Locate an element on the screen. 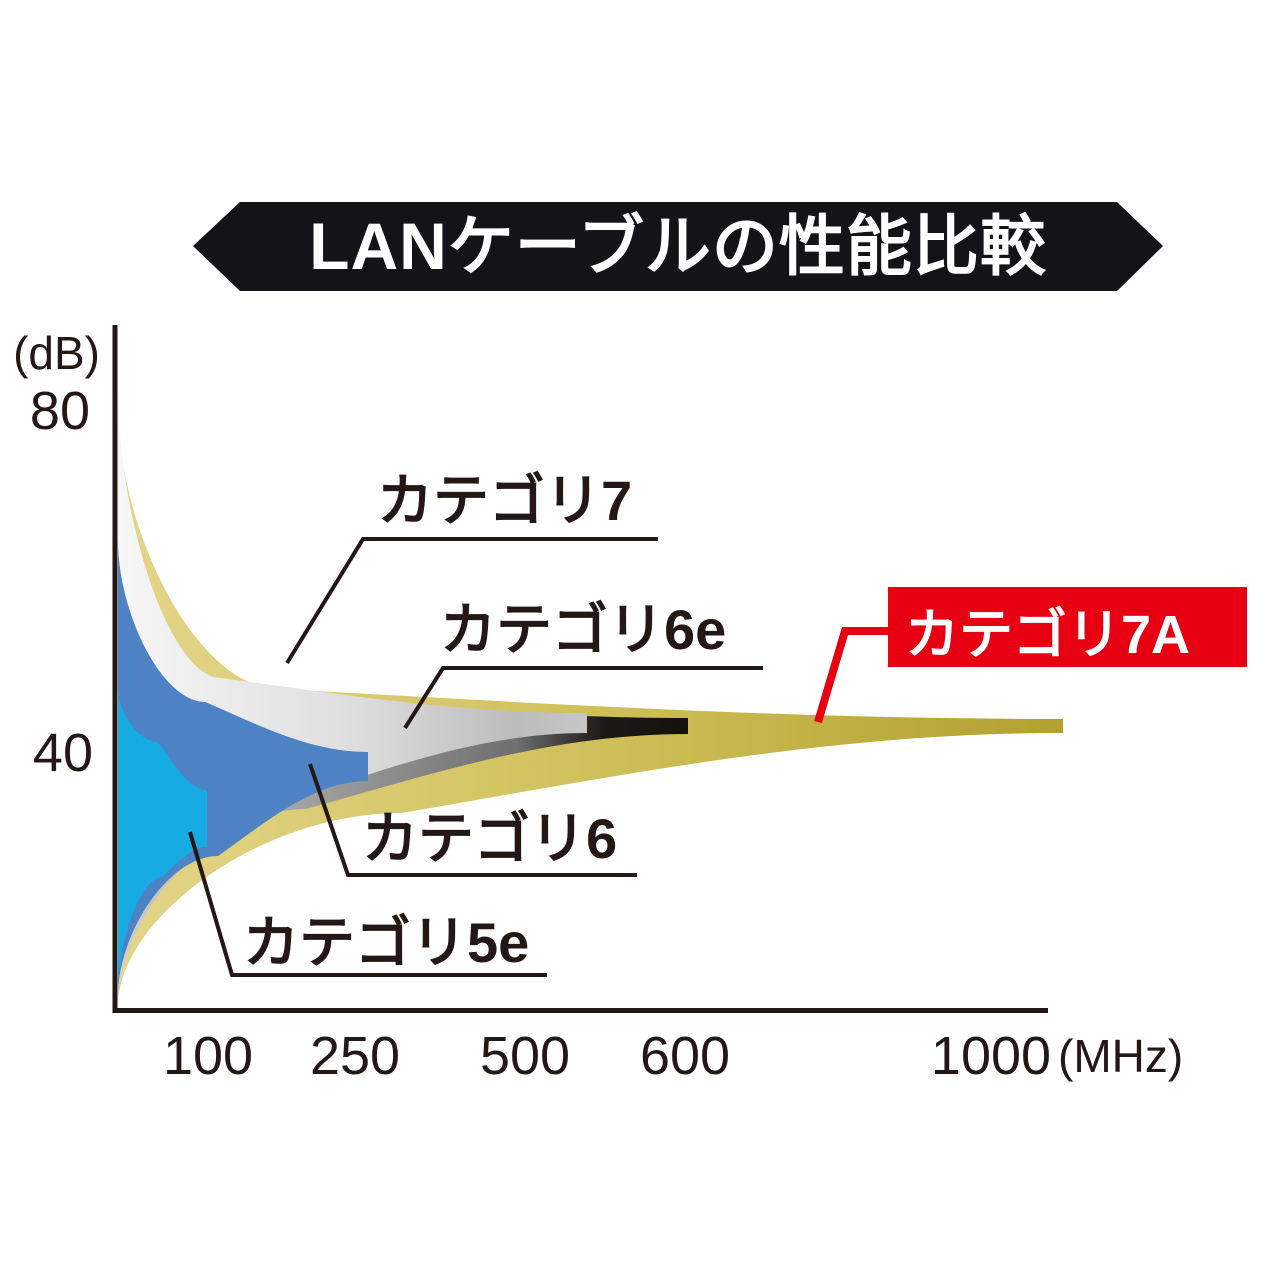 Image resolution: width=1280 pixels, height=1280 pixels. label-cat6e: カテゴリ6e is located at coordinates (583, 629).